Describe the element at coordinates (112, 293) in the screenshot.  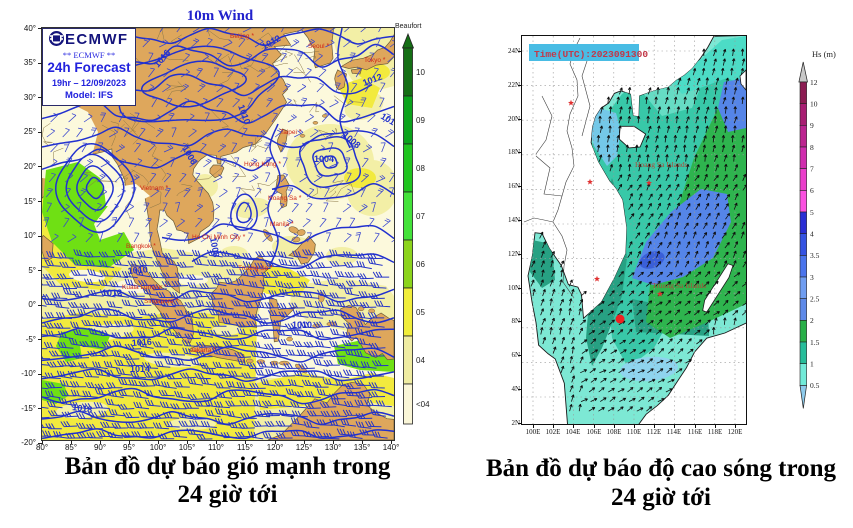
I see `svg-text: 1012` at that location.